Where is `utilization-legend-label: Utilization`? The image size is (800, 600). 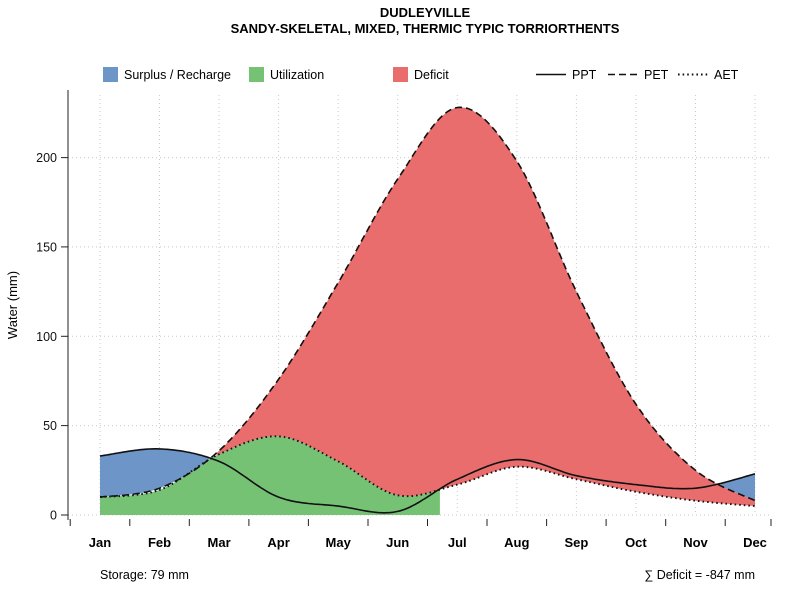 utilization-legend-label: Utilization is located at coordinates (297, 75).